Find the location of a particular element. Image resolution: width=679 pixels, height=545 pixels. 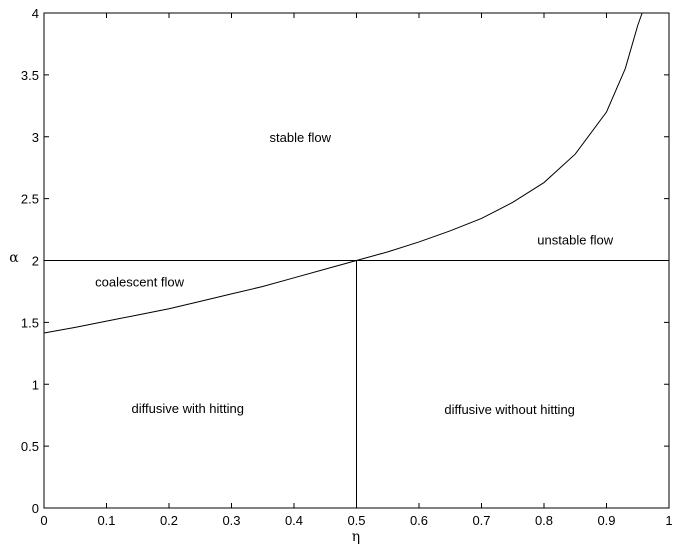

region-label: unstable flow is located at coordinates (575, 239).